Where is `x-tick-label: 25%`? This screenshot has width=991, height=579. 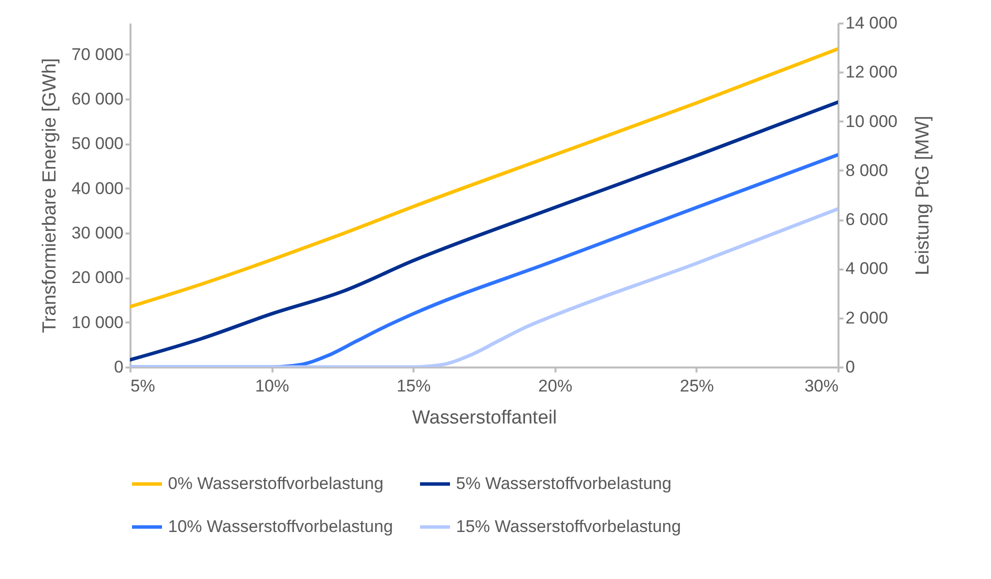 x-tick-label: 25% is located at coordinates (697, 386).